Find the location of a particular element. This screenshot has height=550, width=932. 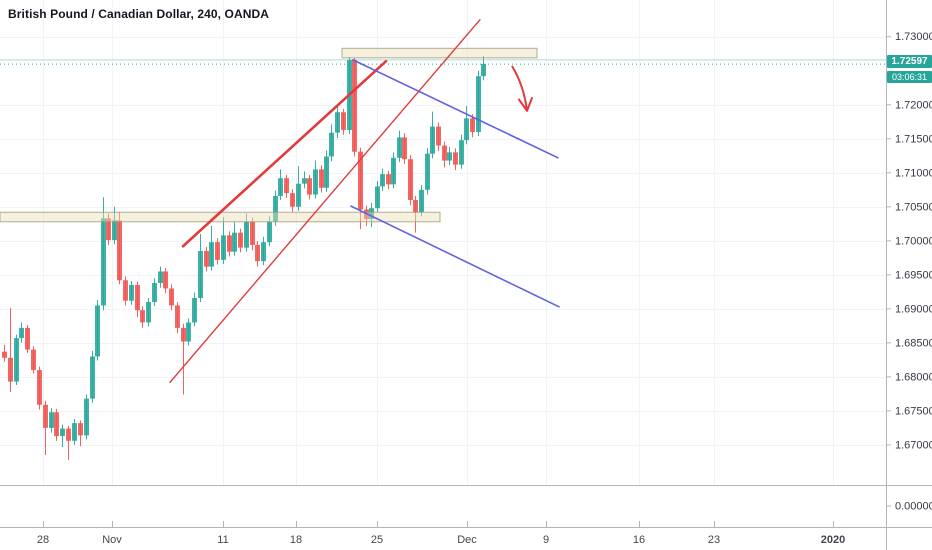

time-tick-label: 9 is located at coordinates (546, 540).